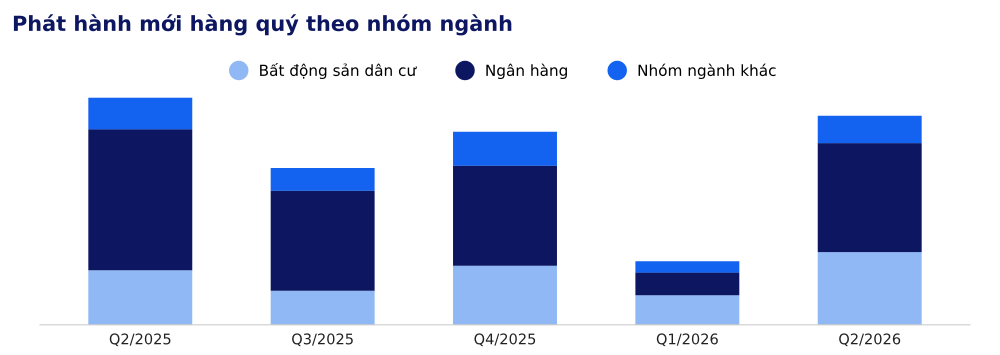  What do you see at coordinates (338, 71) in the screenshot?
I see `legend-label: Bất động sản dân cư` at bounding box center [338, 71].